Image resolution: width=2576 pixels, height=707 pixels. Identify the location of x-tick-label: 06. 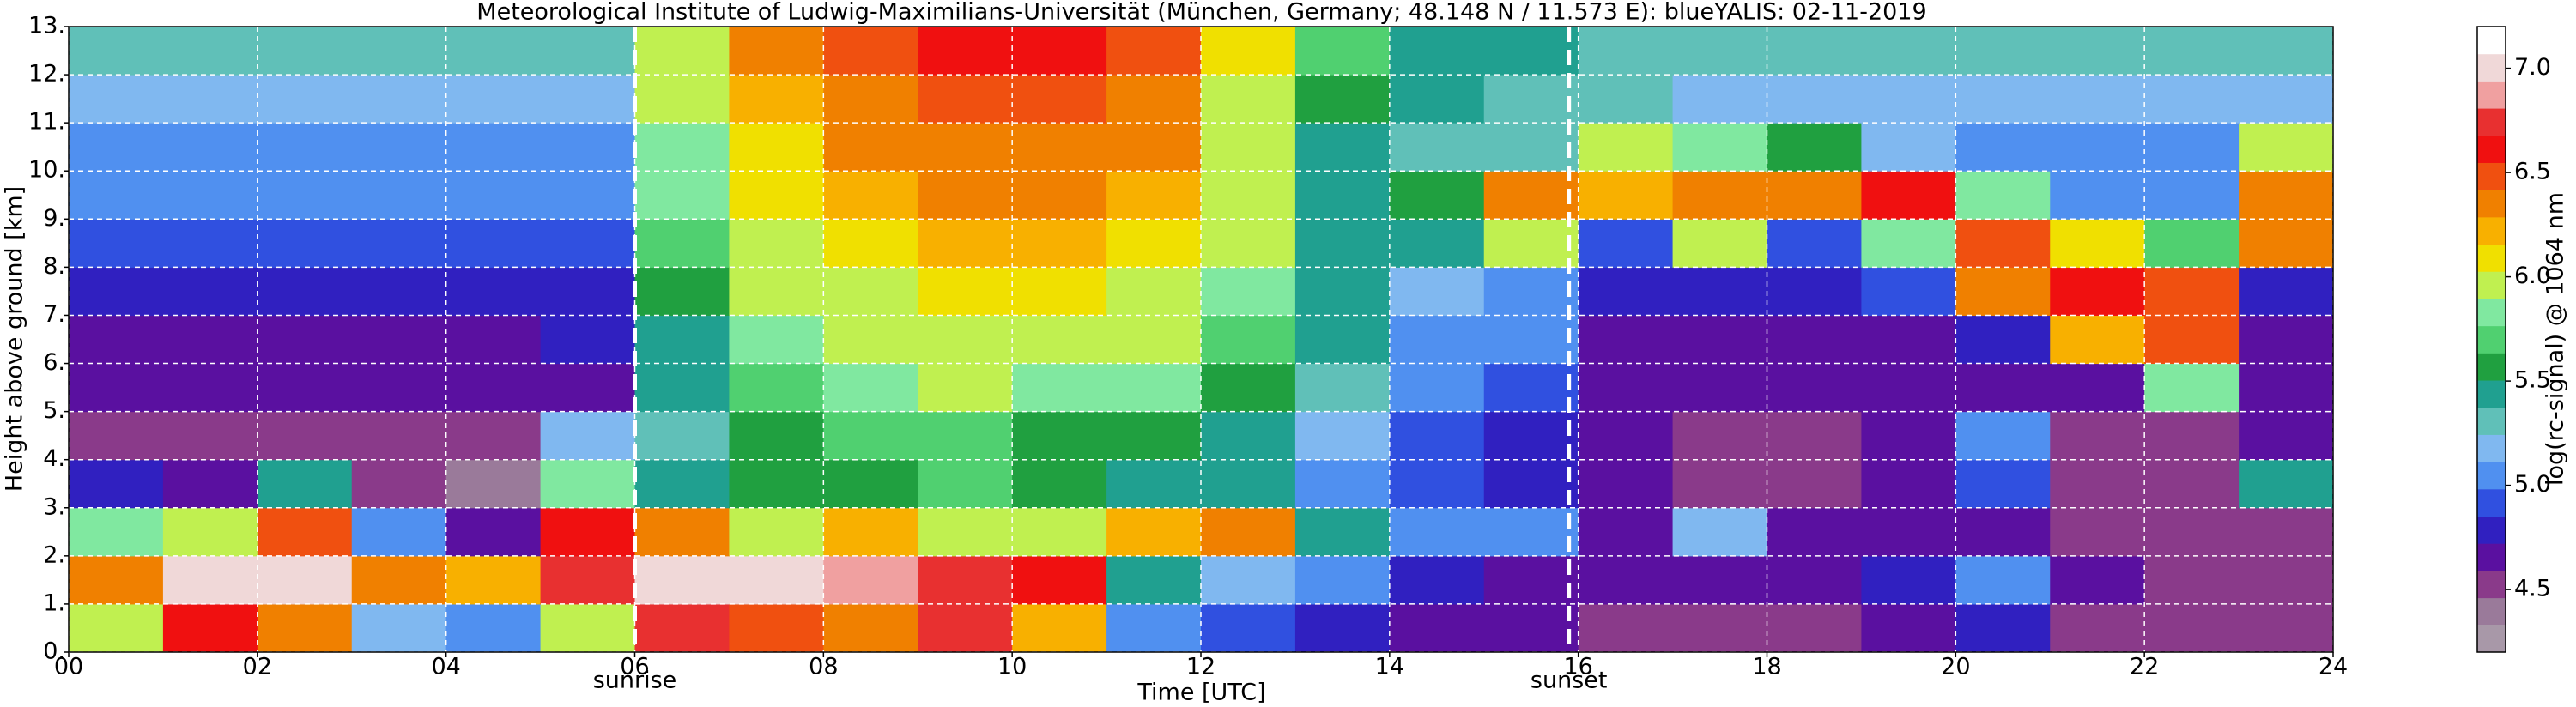
(634, 667).